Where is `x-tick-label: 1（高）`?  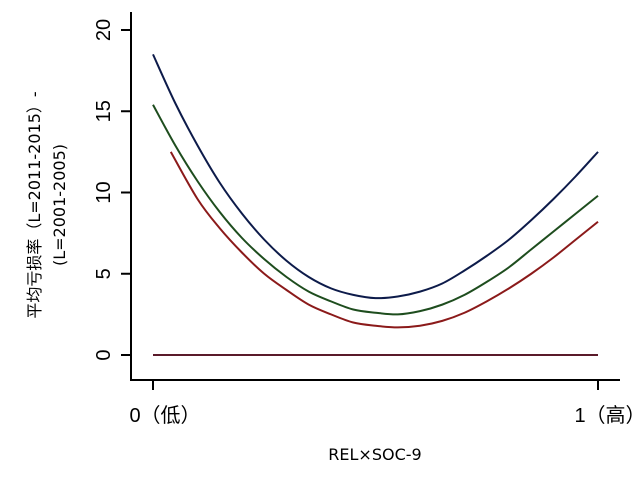
x-tick-label: 1（高） is located at coordinates (607, 415).